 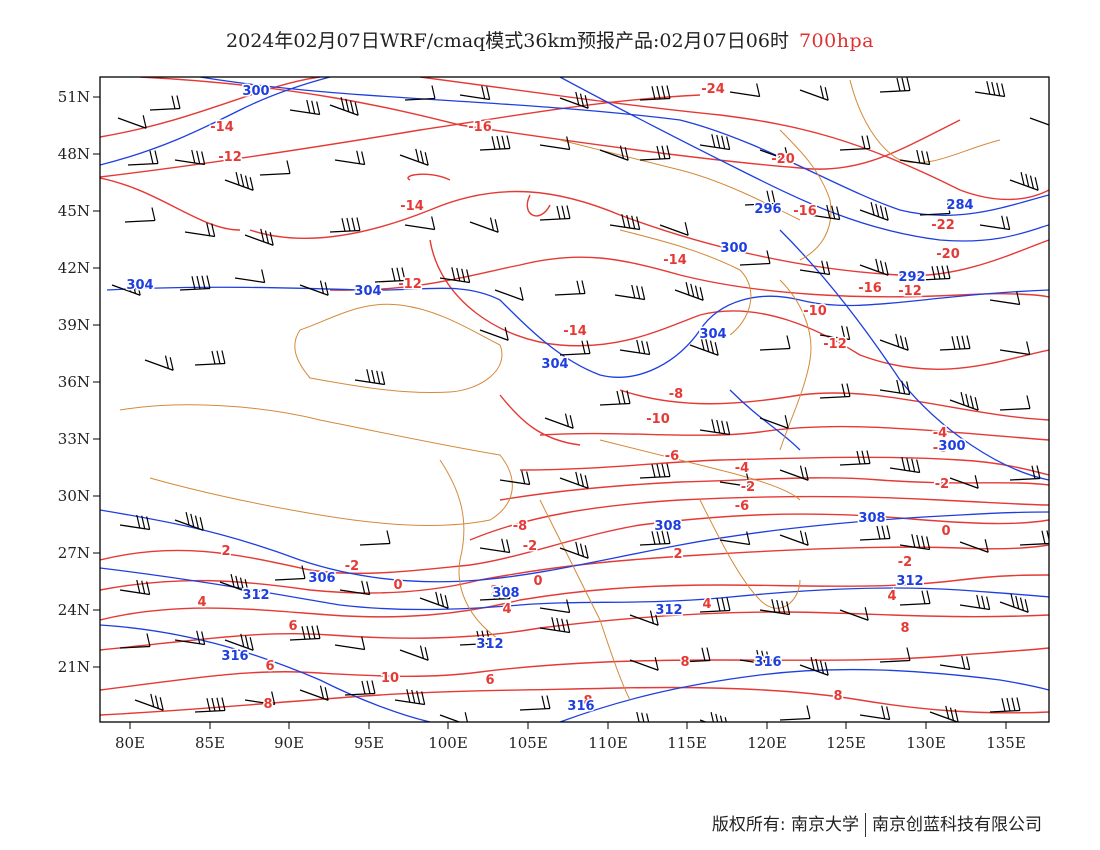 I want to click on temperature-label: 6, so click(x=292, y=626).